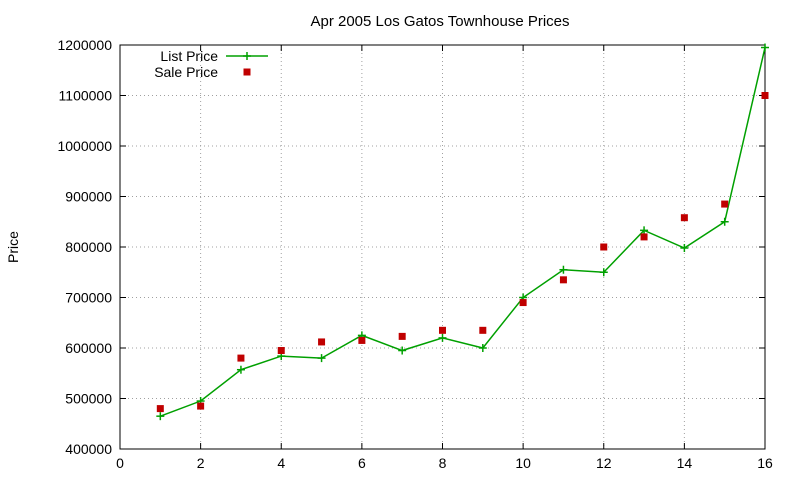  What do you see at coordinates (86, 96) in the screenshot?
I see `y-tick-label: 1100000` at bounding box center [86, 96].